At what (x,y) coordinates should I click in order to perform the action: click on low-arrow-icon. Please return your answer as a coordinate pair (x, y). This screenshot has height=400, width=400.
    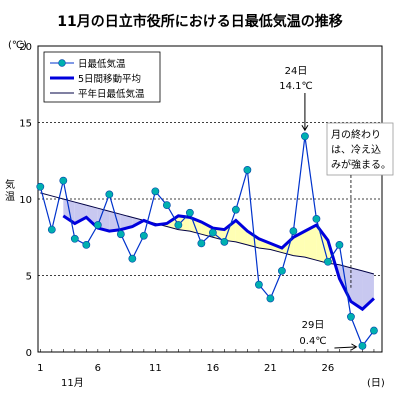
    Looking at the image, I should click on (346, 347).